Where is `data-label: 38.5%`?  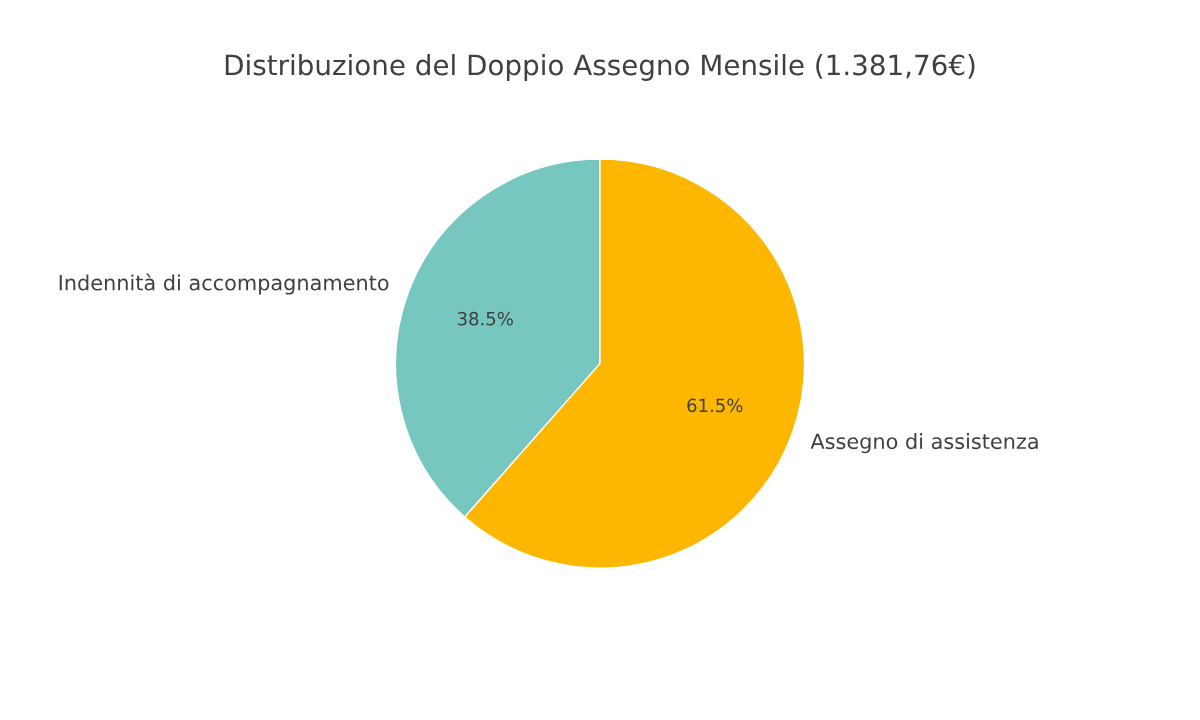
data-label: 38.5% is located at coordinates (485, 318).